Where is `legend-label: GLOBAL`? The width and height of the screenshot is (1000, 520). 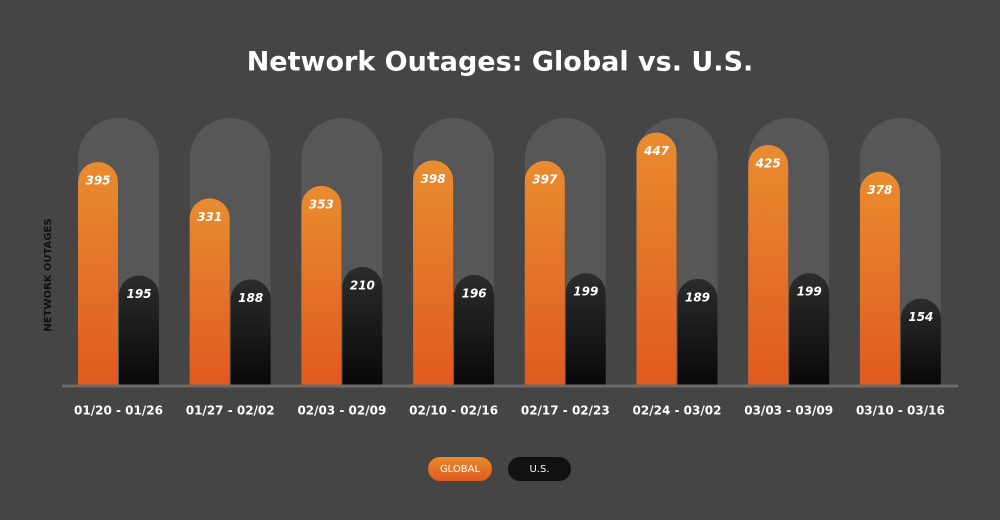
legend-label: GLOBAL is located at coordinates (460, 469).